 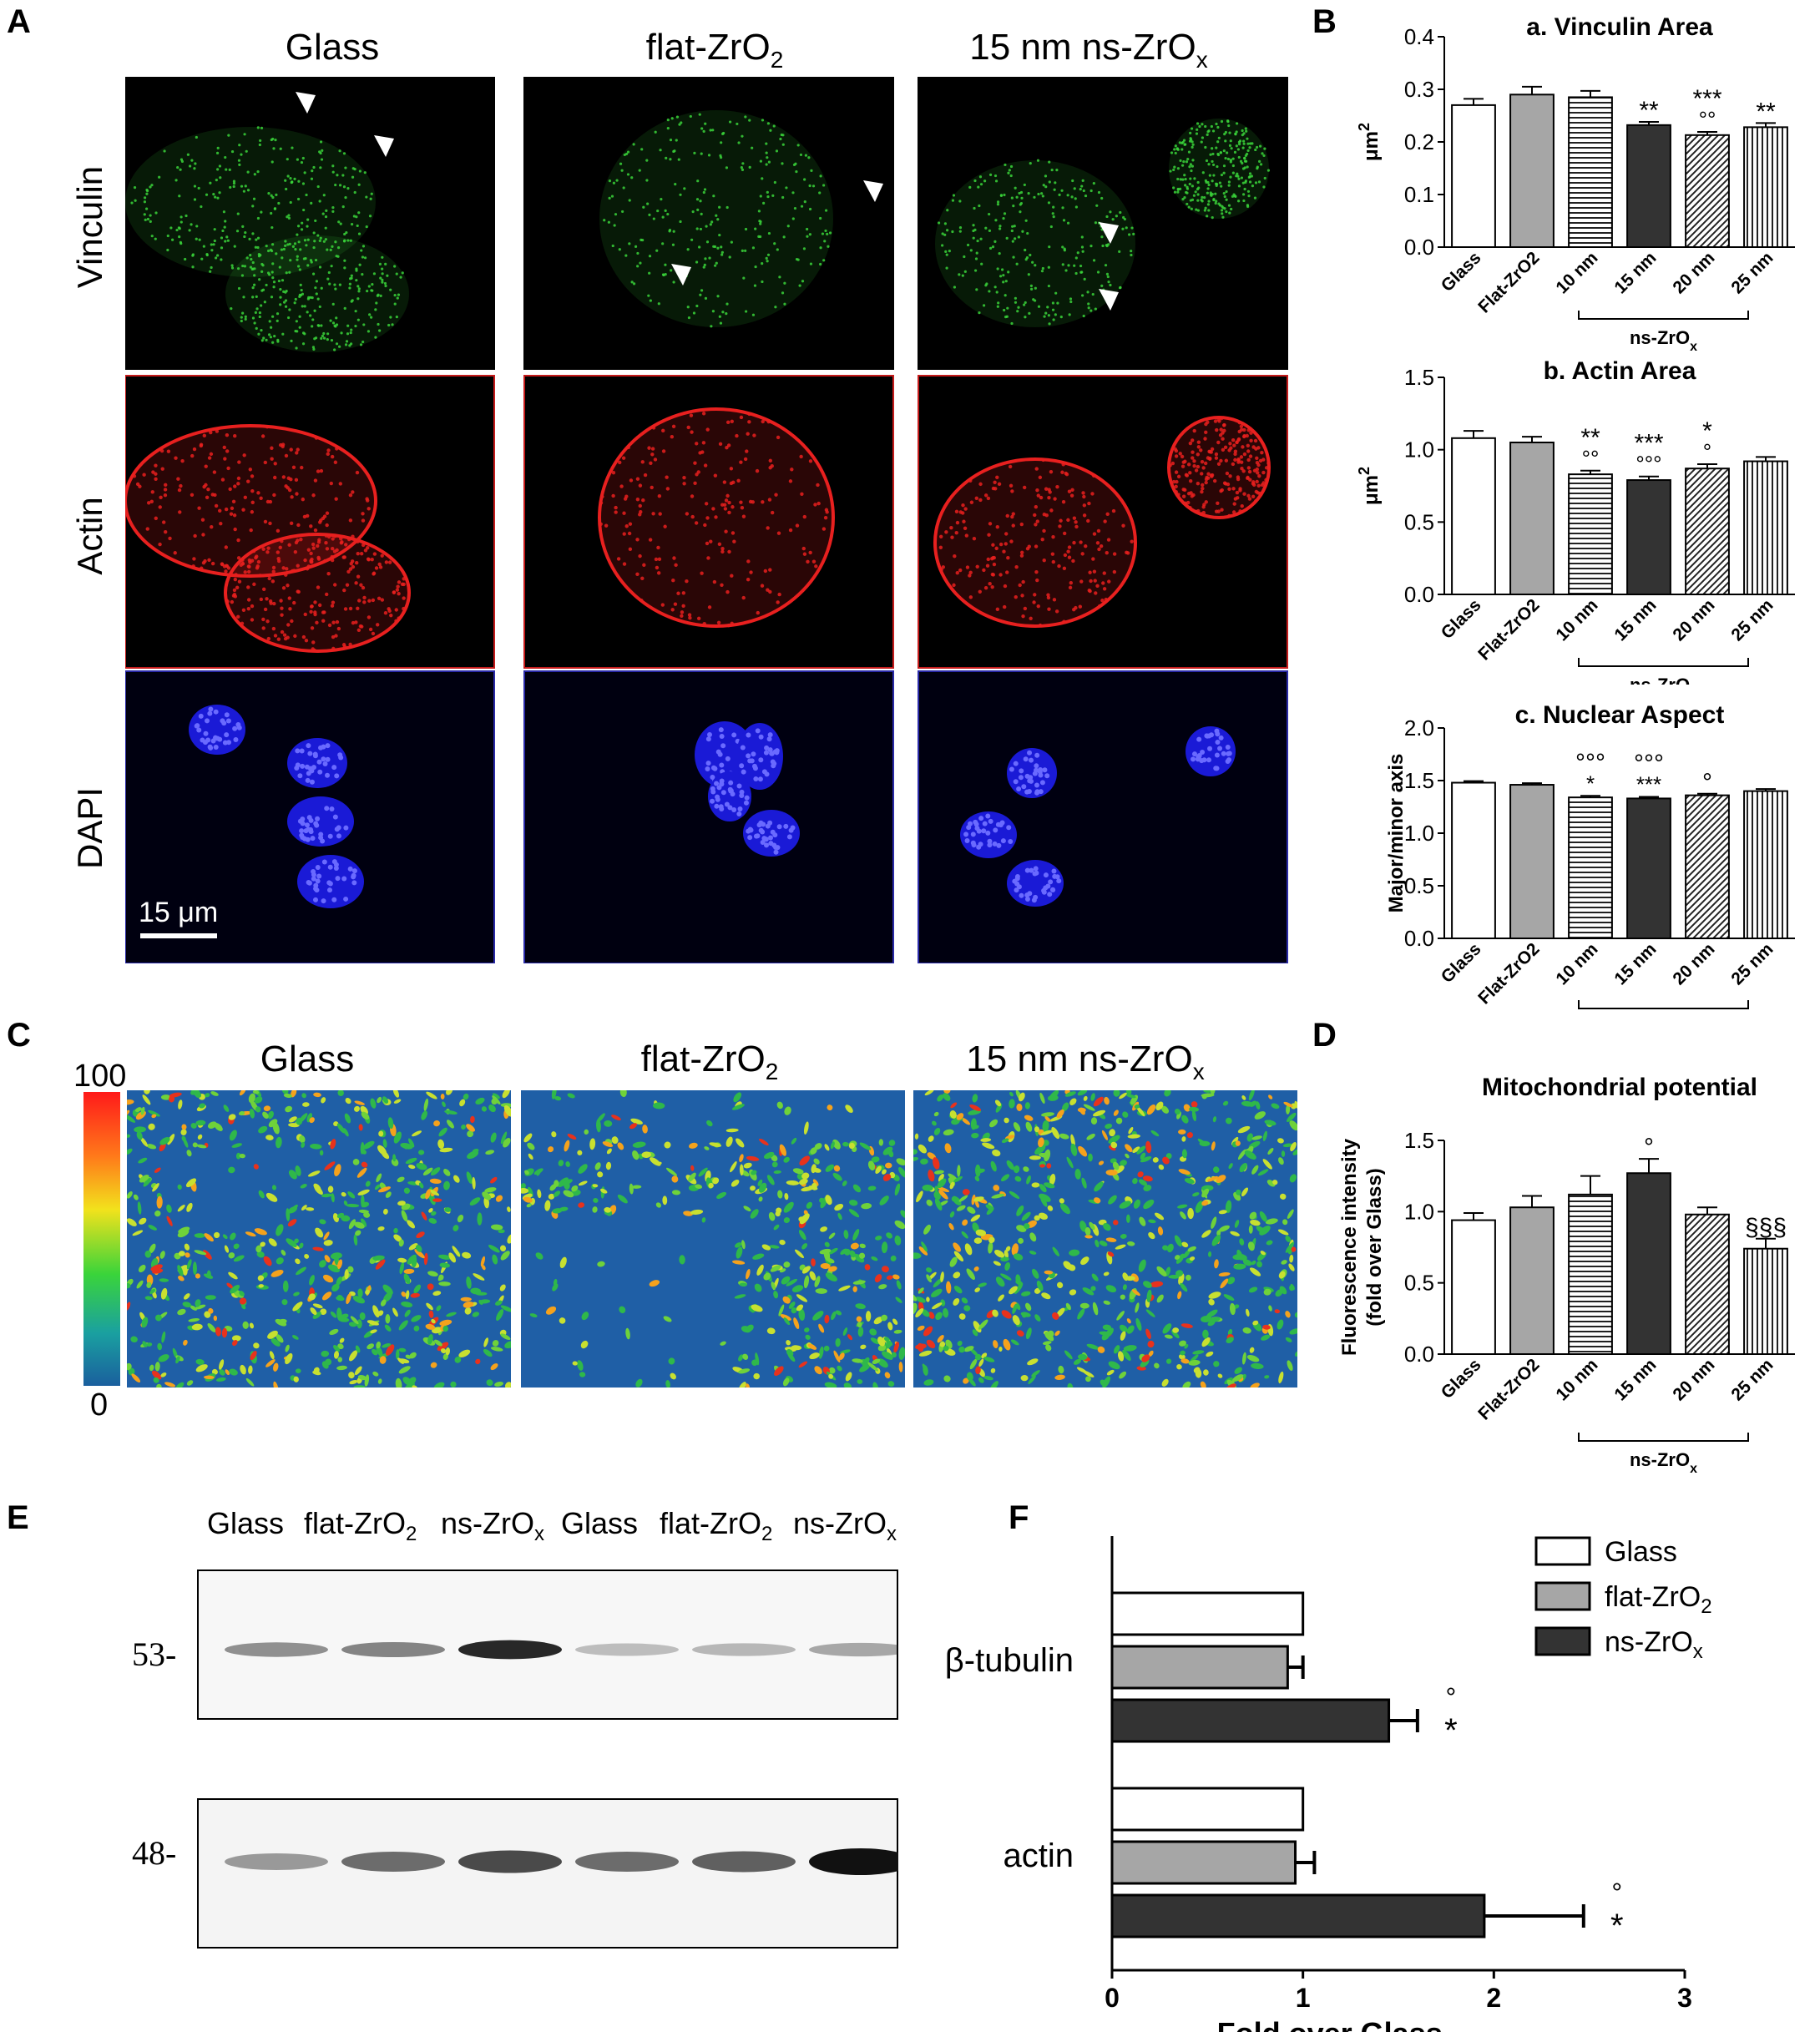 I want to click on micrograph-content, so click(x=1103, y=223).